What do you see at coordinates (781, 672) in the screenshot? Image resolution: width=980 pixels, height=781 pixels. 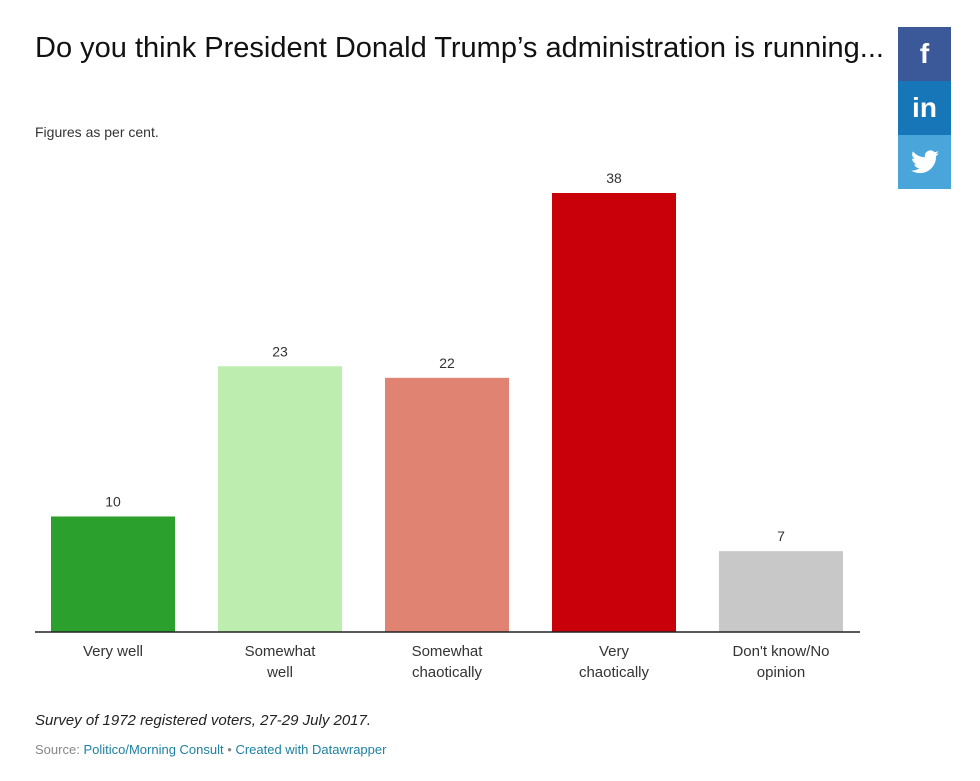 I see `category-label: opinion` at bounding box center [781, 672].